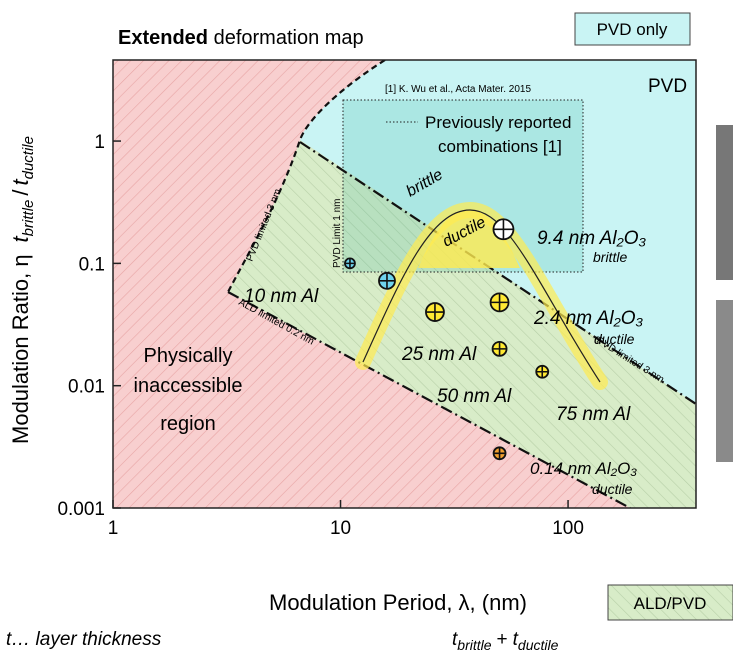 This screenshot has height=656, width=733. I want to click on legend-box-pvd, so click(632, 29).